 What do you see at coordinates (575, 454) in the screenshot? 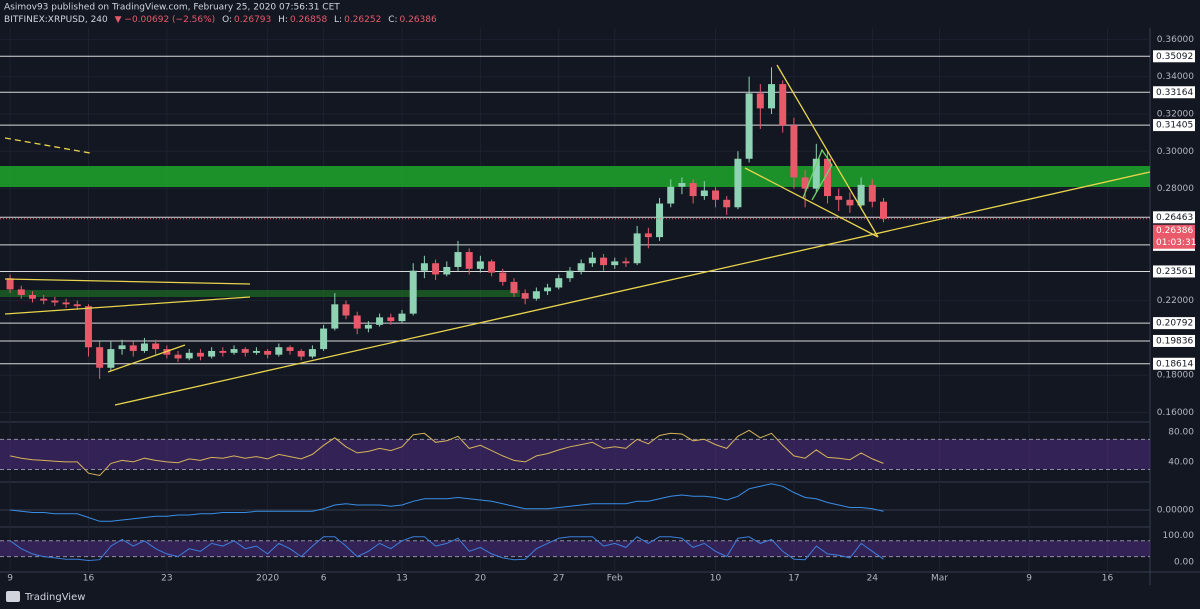
I see `indicator-band` at bounding box center [575, 454].